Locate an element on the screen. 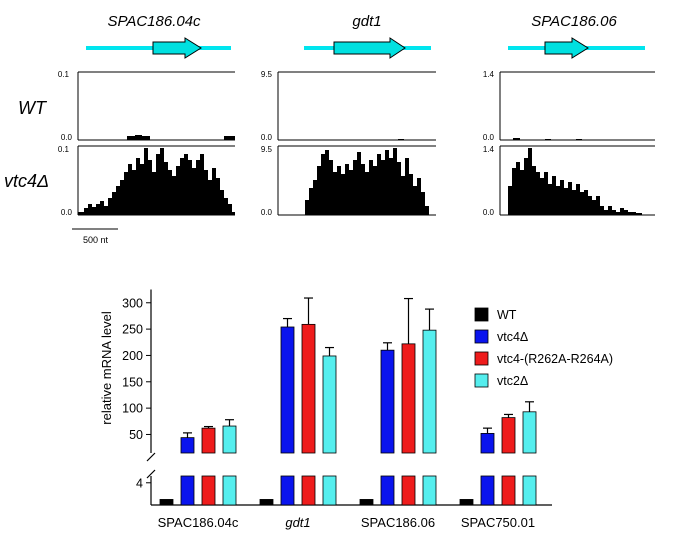 This screenshot has width=677, height=536. x-tick-label: SPAC750.01 is located at coordinates (498, 522).